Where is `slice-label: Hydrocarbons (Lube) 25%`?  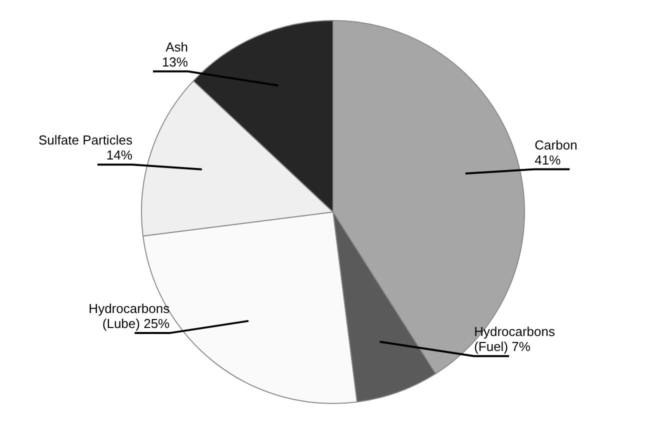
slice-label: Hydrocarbons (Lube) 25% is located at coordinates (129, 316).